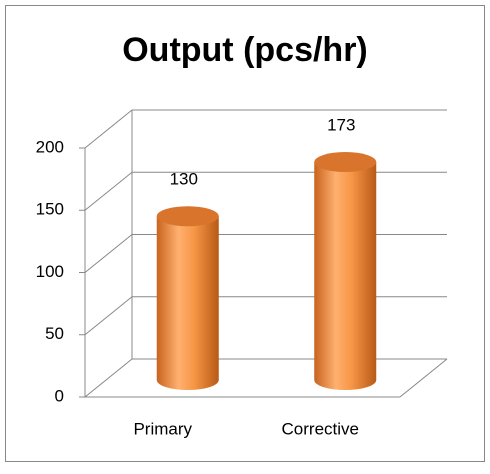 The height and width of the screenshot is (474, 490). I want to click on y-tick-label: 200, so click(50, 146).